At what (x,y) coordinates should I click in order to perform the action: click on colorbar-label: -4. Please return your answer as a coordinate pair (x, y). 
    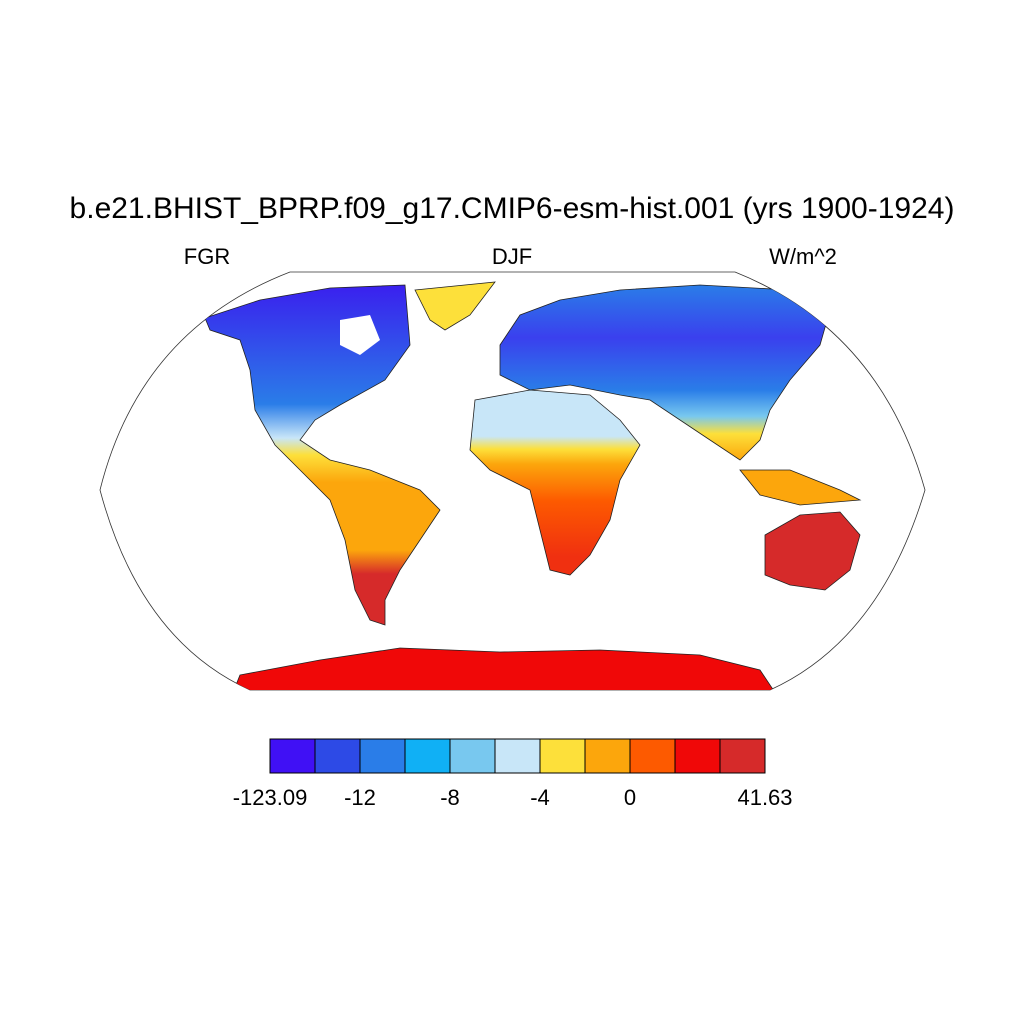
    Looking at the image, I should click on (540, 797).